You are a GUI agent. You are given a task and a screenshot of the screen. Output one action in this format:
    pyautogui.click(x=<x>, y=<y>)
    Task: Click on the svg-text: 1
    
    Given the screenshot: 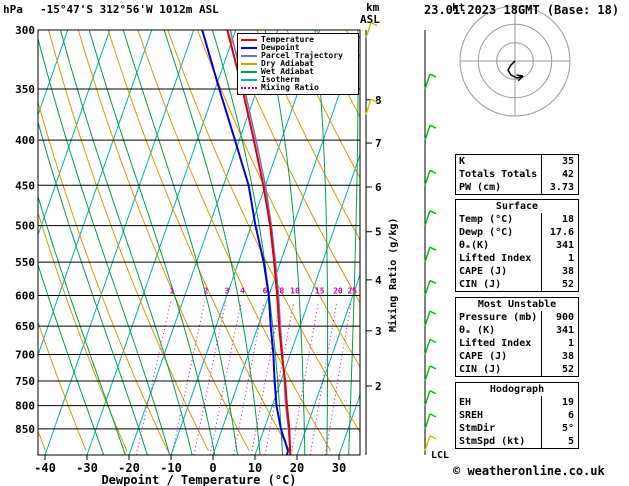 What is the action you would take?
    pyautogui.click(x=172, y=291)
    